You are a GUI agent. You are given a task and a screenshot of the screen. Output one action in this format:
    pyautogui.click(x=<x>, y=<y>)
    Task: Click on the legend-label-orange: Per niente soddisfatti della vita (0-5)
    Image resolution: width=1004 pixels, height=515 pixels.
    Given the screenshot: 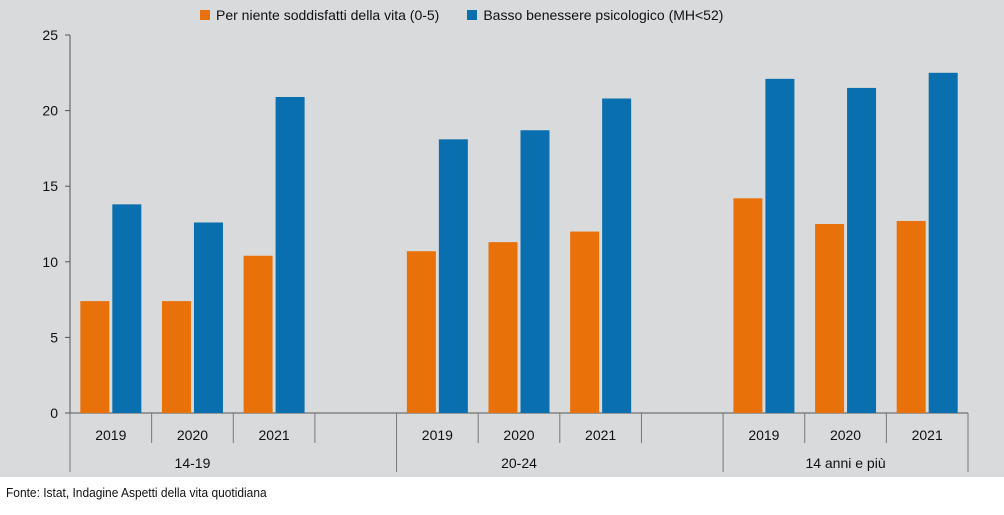 What is the action you would take?
    pyautogui.click(x=328, y=15)
    